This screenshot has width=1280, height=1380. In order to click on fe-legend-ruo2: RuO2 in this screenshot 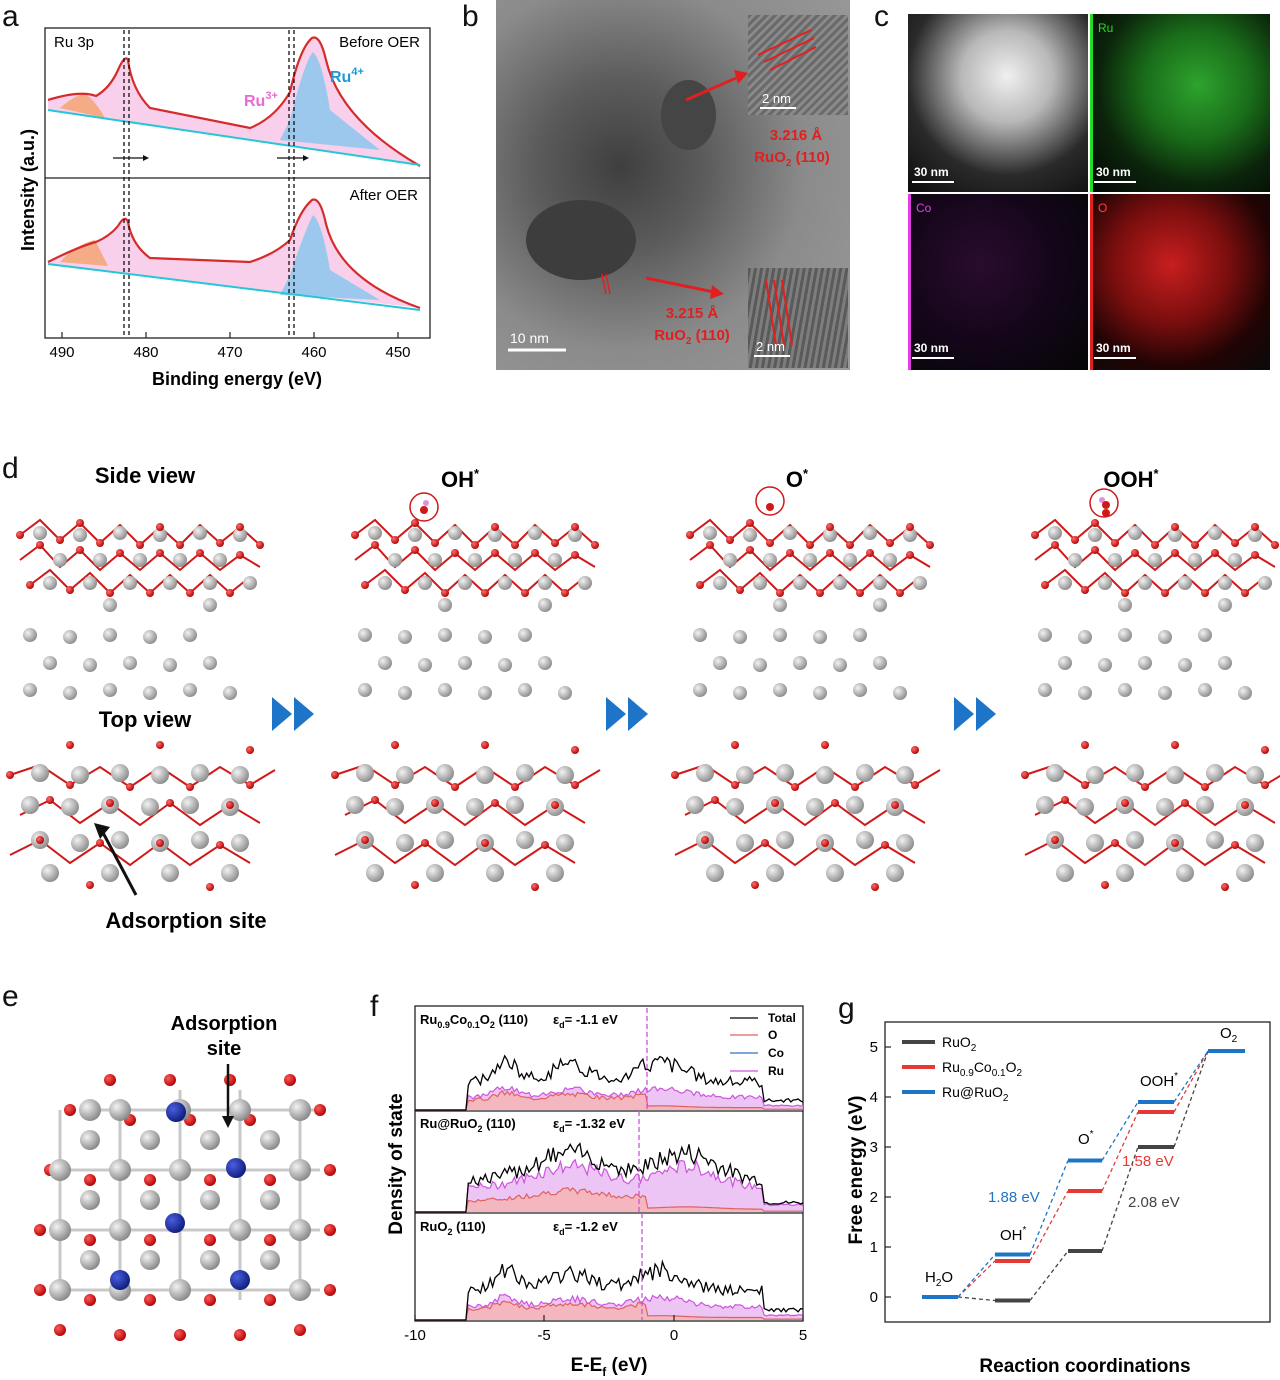, I will do `click(959, 1044)`.